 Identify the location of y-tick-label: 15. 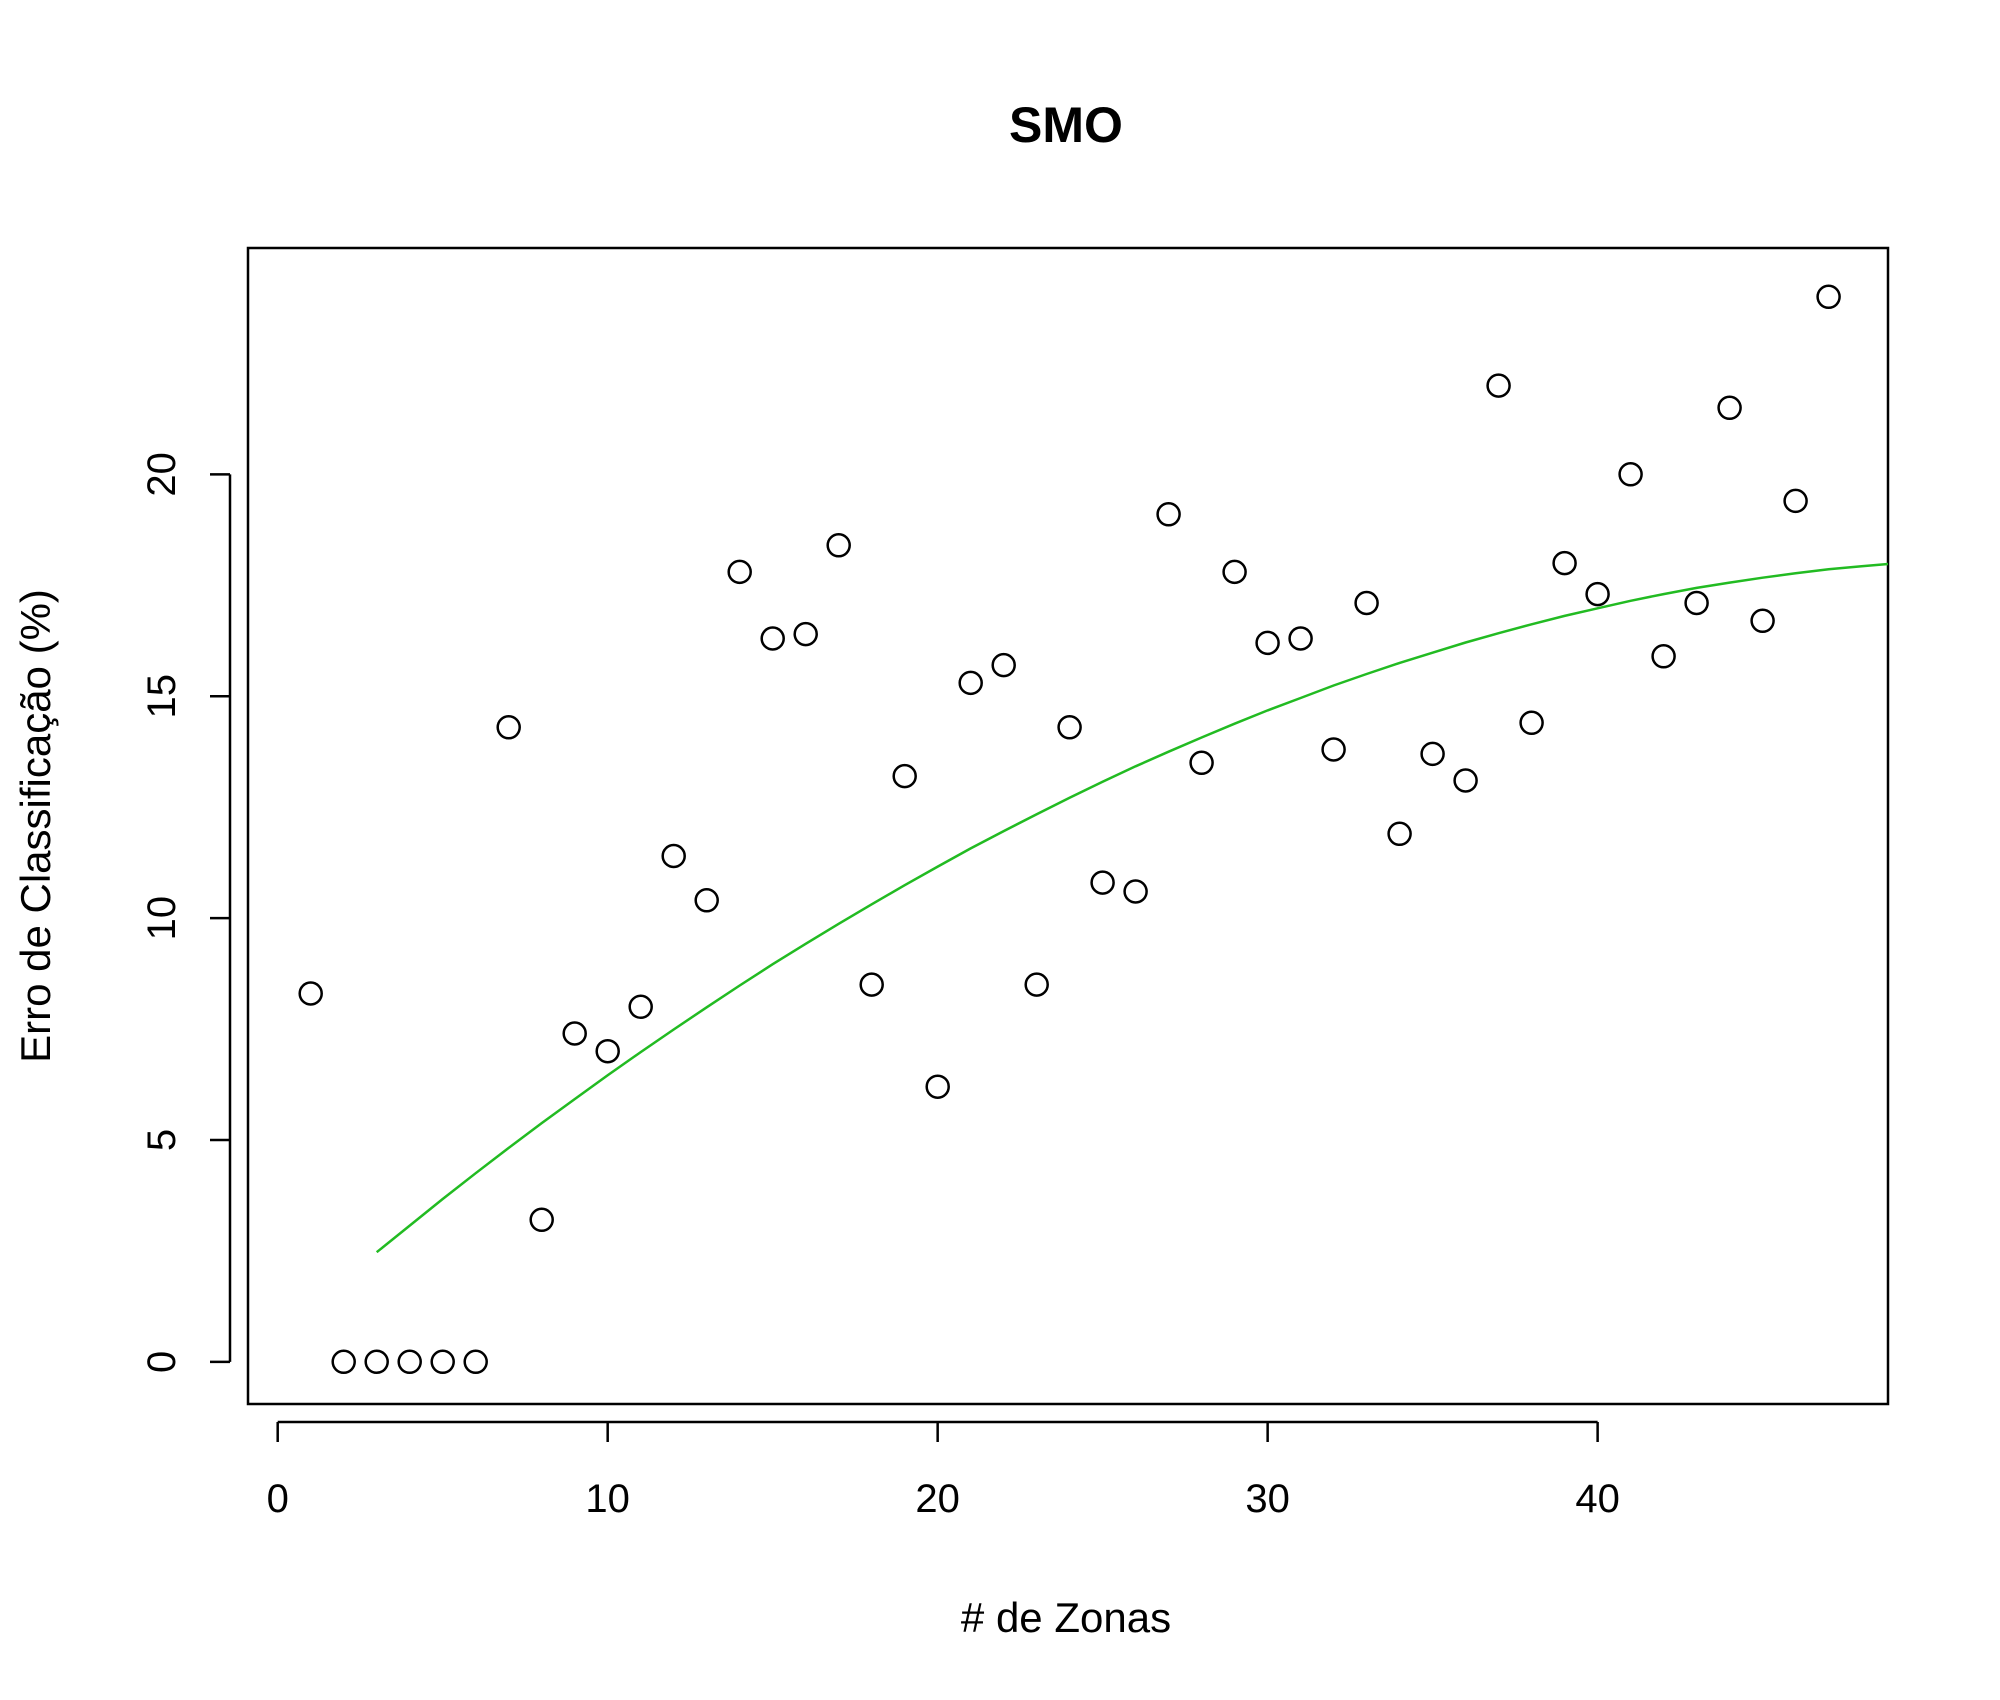
(162, 696).